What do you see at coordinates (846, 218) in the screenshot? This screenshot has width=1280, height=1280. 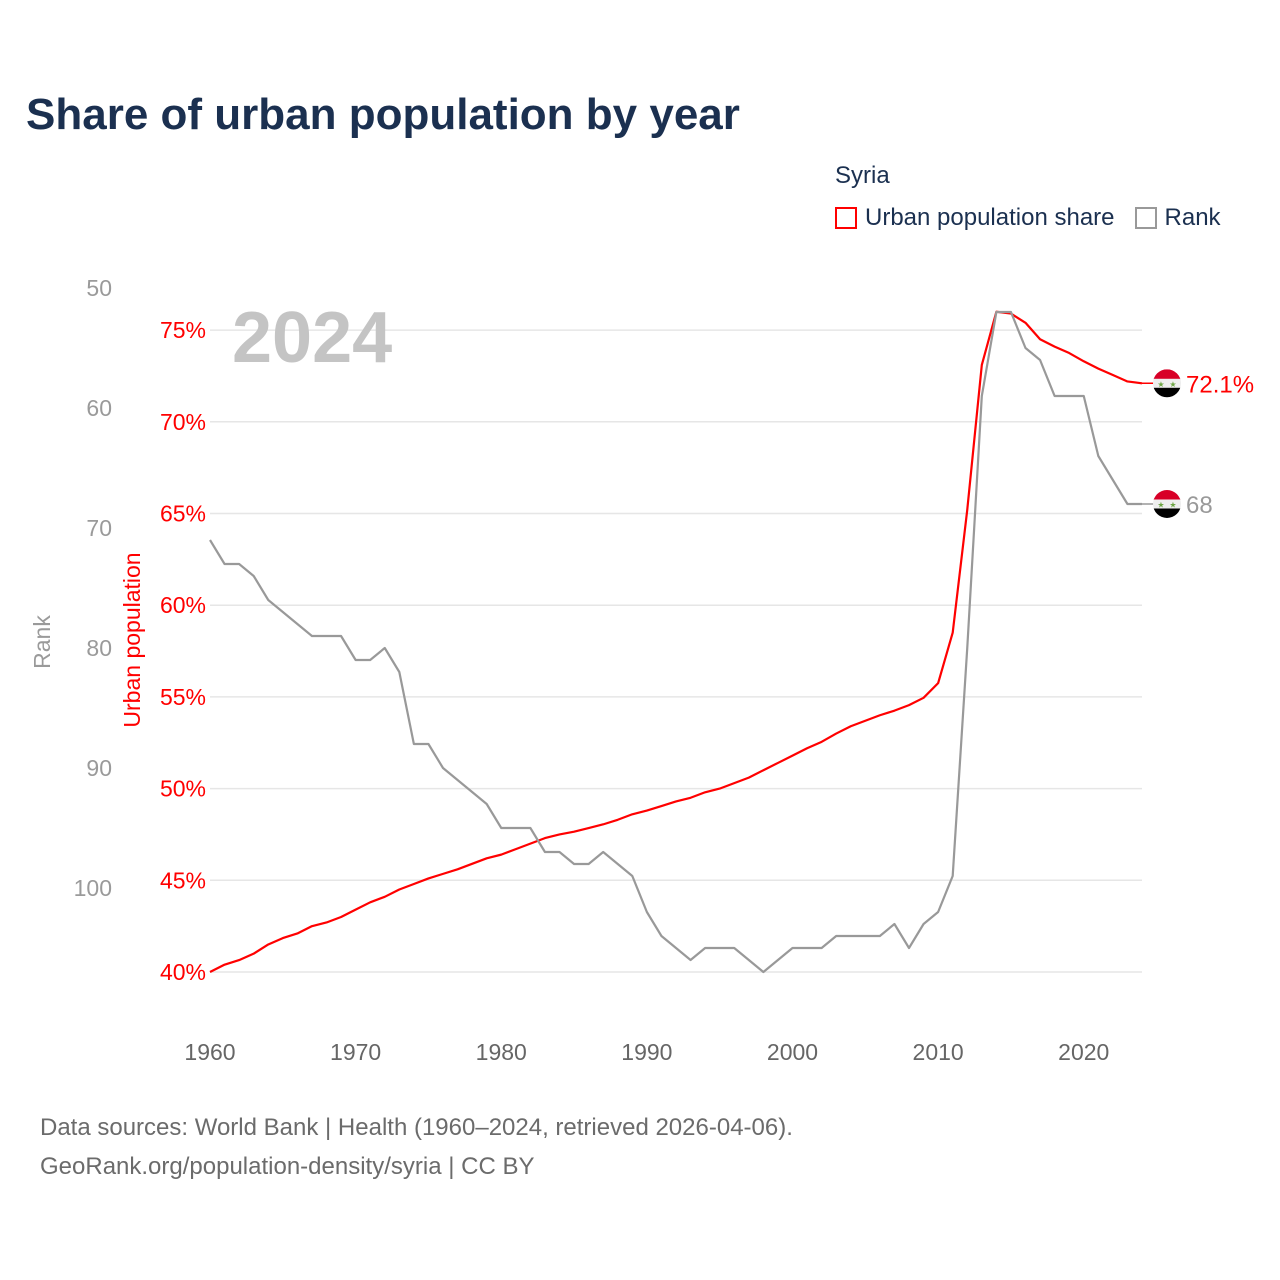 I see `legend-swatch-urban` at bounding box center [846, 218].